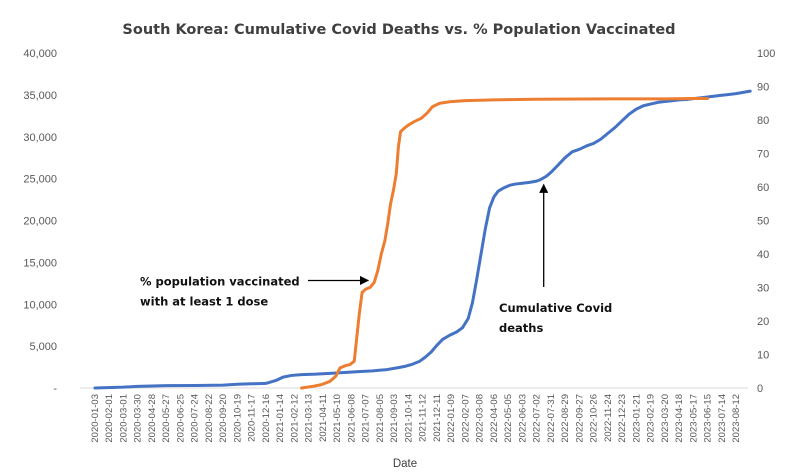  I want to click on x-tick-label: 2021-06-08, so click(351, 418).